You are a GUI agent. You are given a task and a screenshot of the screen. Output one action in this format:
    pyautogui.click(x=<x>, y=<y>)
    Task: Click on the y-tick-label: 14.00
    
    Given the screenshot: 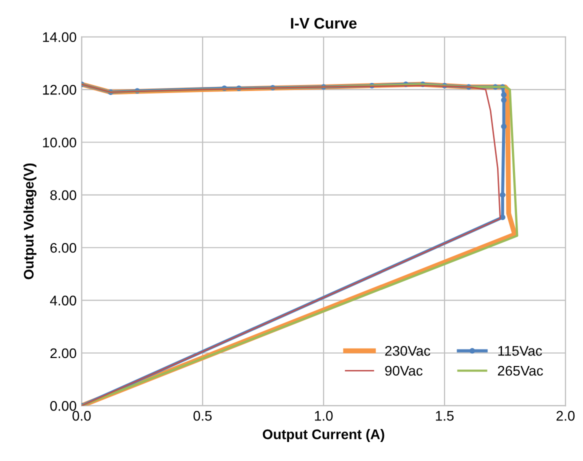 What is the action you would take?
    pyautogui.click(x=59, y=37)
    